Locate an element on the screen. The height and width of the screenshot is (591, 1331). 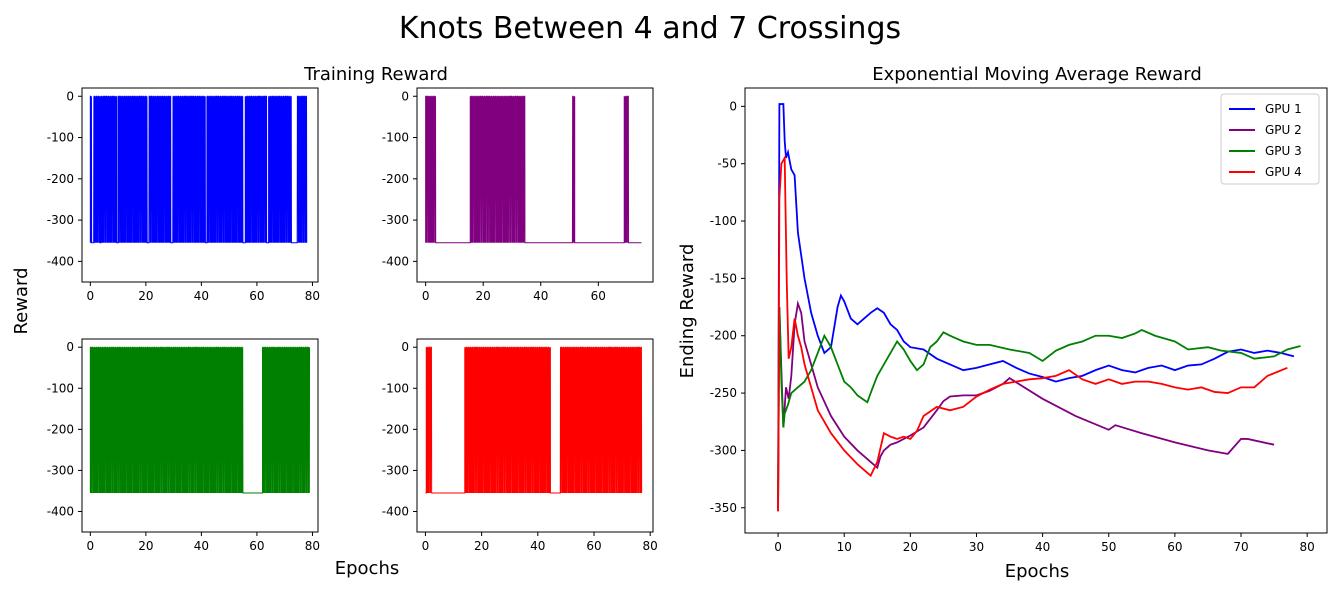
x-tick-label: 10 is located at coordinates (844, 547).